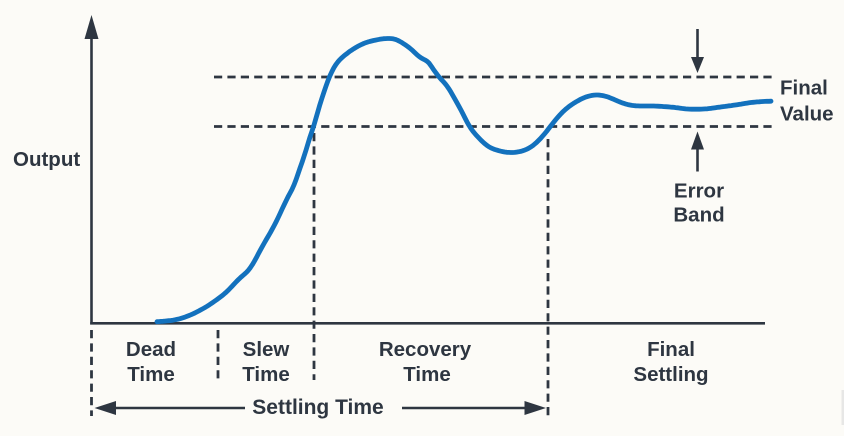 This screenshot has width=844, height=436. I want to click on svg-text: Band, so click(698, 215).